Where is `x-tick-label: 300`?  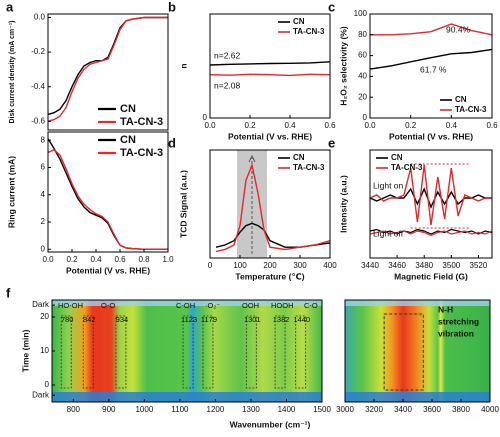 x-tick-label: 300 is located at coordinates (300, 265).